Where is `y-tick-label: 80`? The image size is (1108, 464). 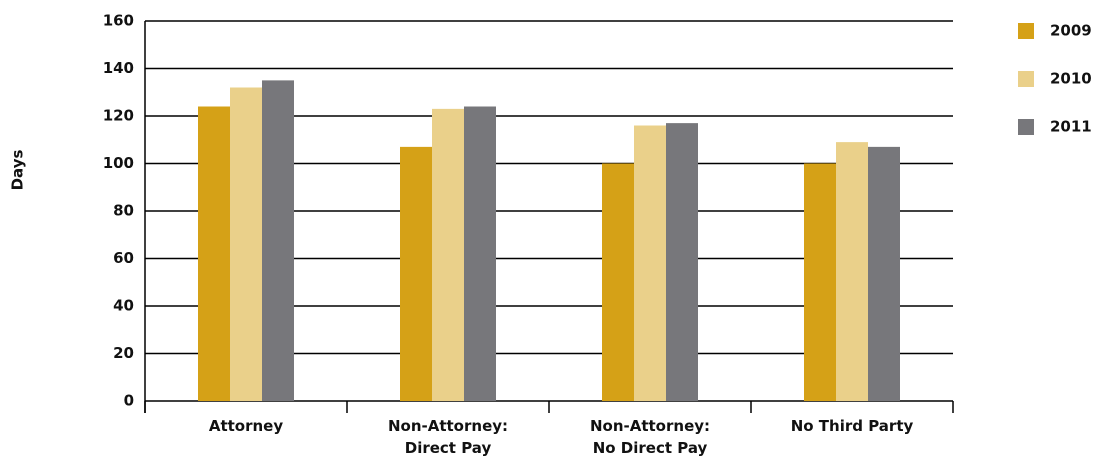 y-tick-label: 80 is located at coordinates (123, 211).